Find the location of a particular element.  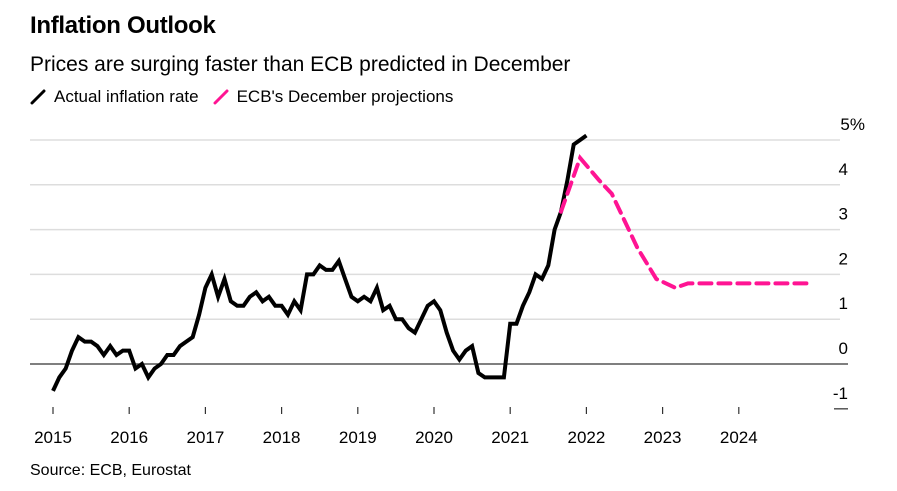

chart-title: Inflation Outlook is located at coordinates (123, 25).